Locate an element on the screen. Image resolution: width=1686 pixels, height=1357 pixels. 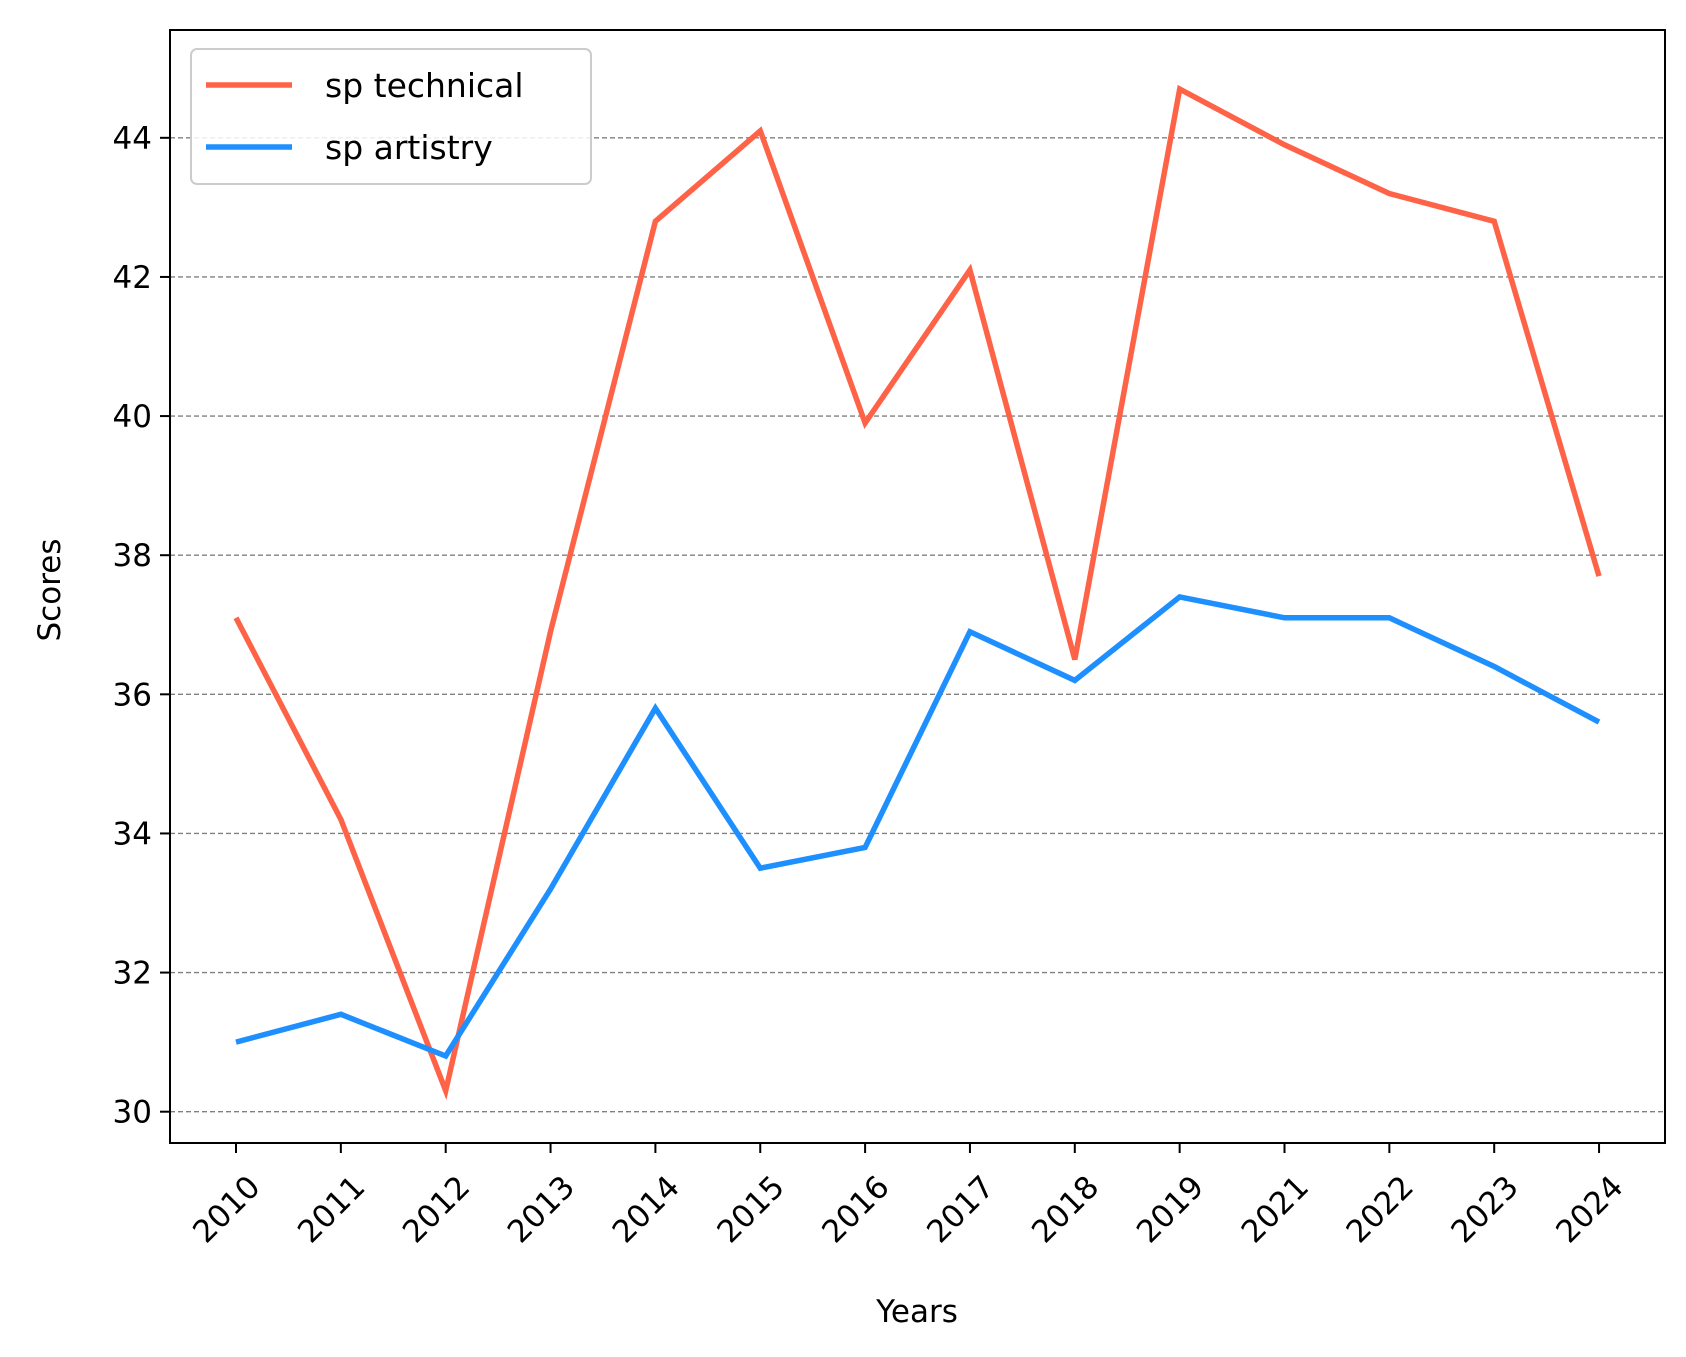
y-tick-label: 38 is located at coordinates (132, 556).